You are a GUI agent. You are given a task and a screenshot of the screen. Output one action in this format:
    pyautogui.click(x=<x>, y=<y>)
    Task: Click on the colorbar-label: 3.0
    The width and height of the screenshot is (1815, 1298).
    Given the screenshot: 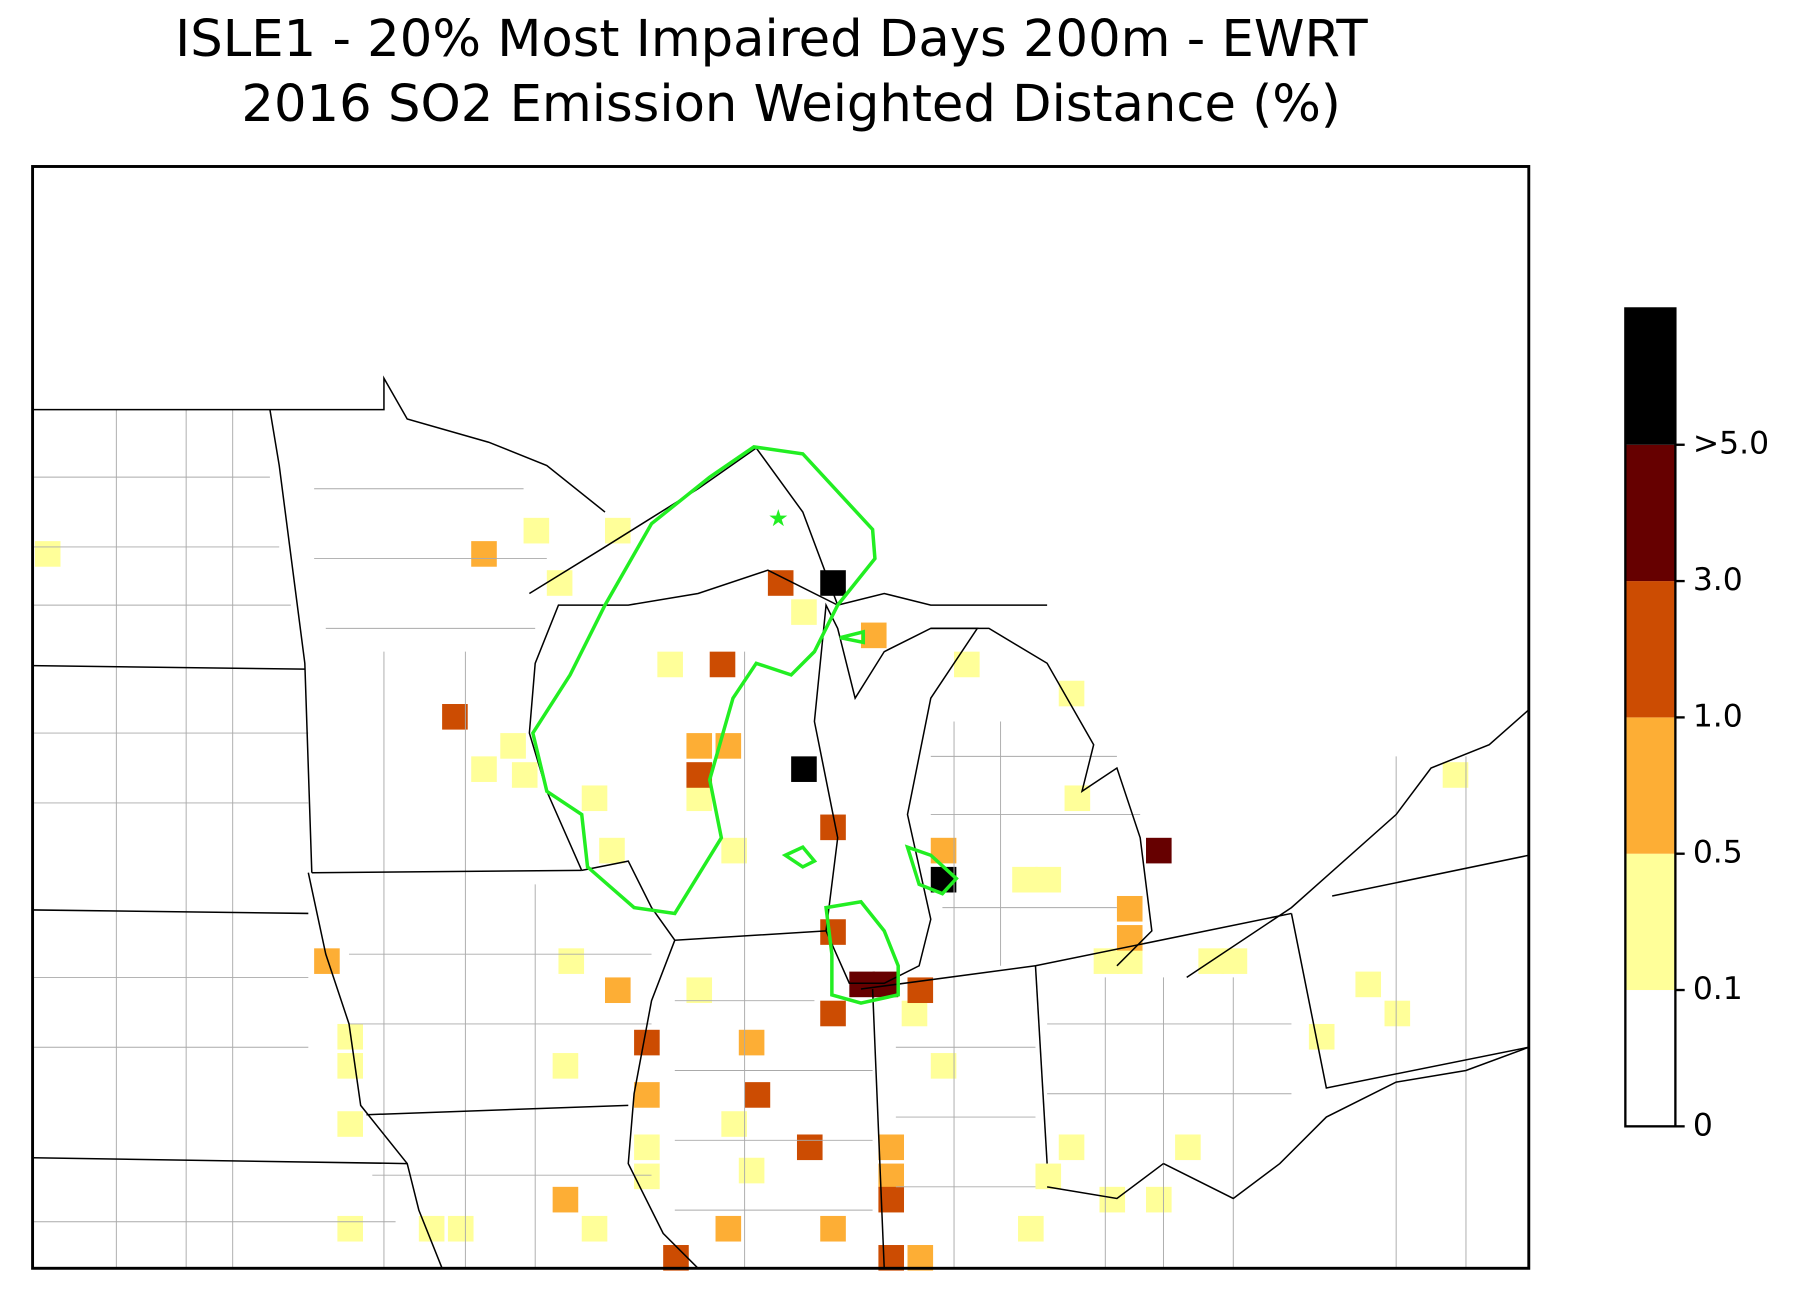 What is the action you would take?
    pyautogui.click(x=1718, y=580)
    